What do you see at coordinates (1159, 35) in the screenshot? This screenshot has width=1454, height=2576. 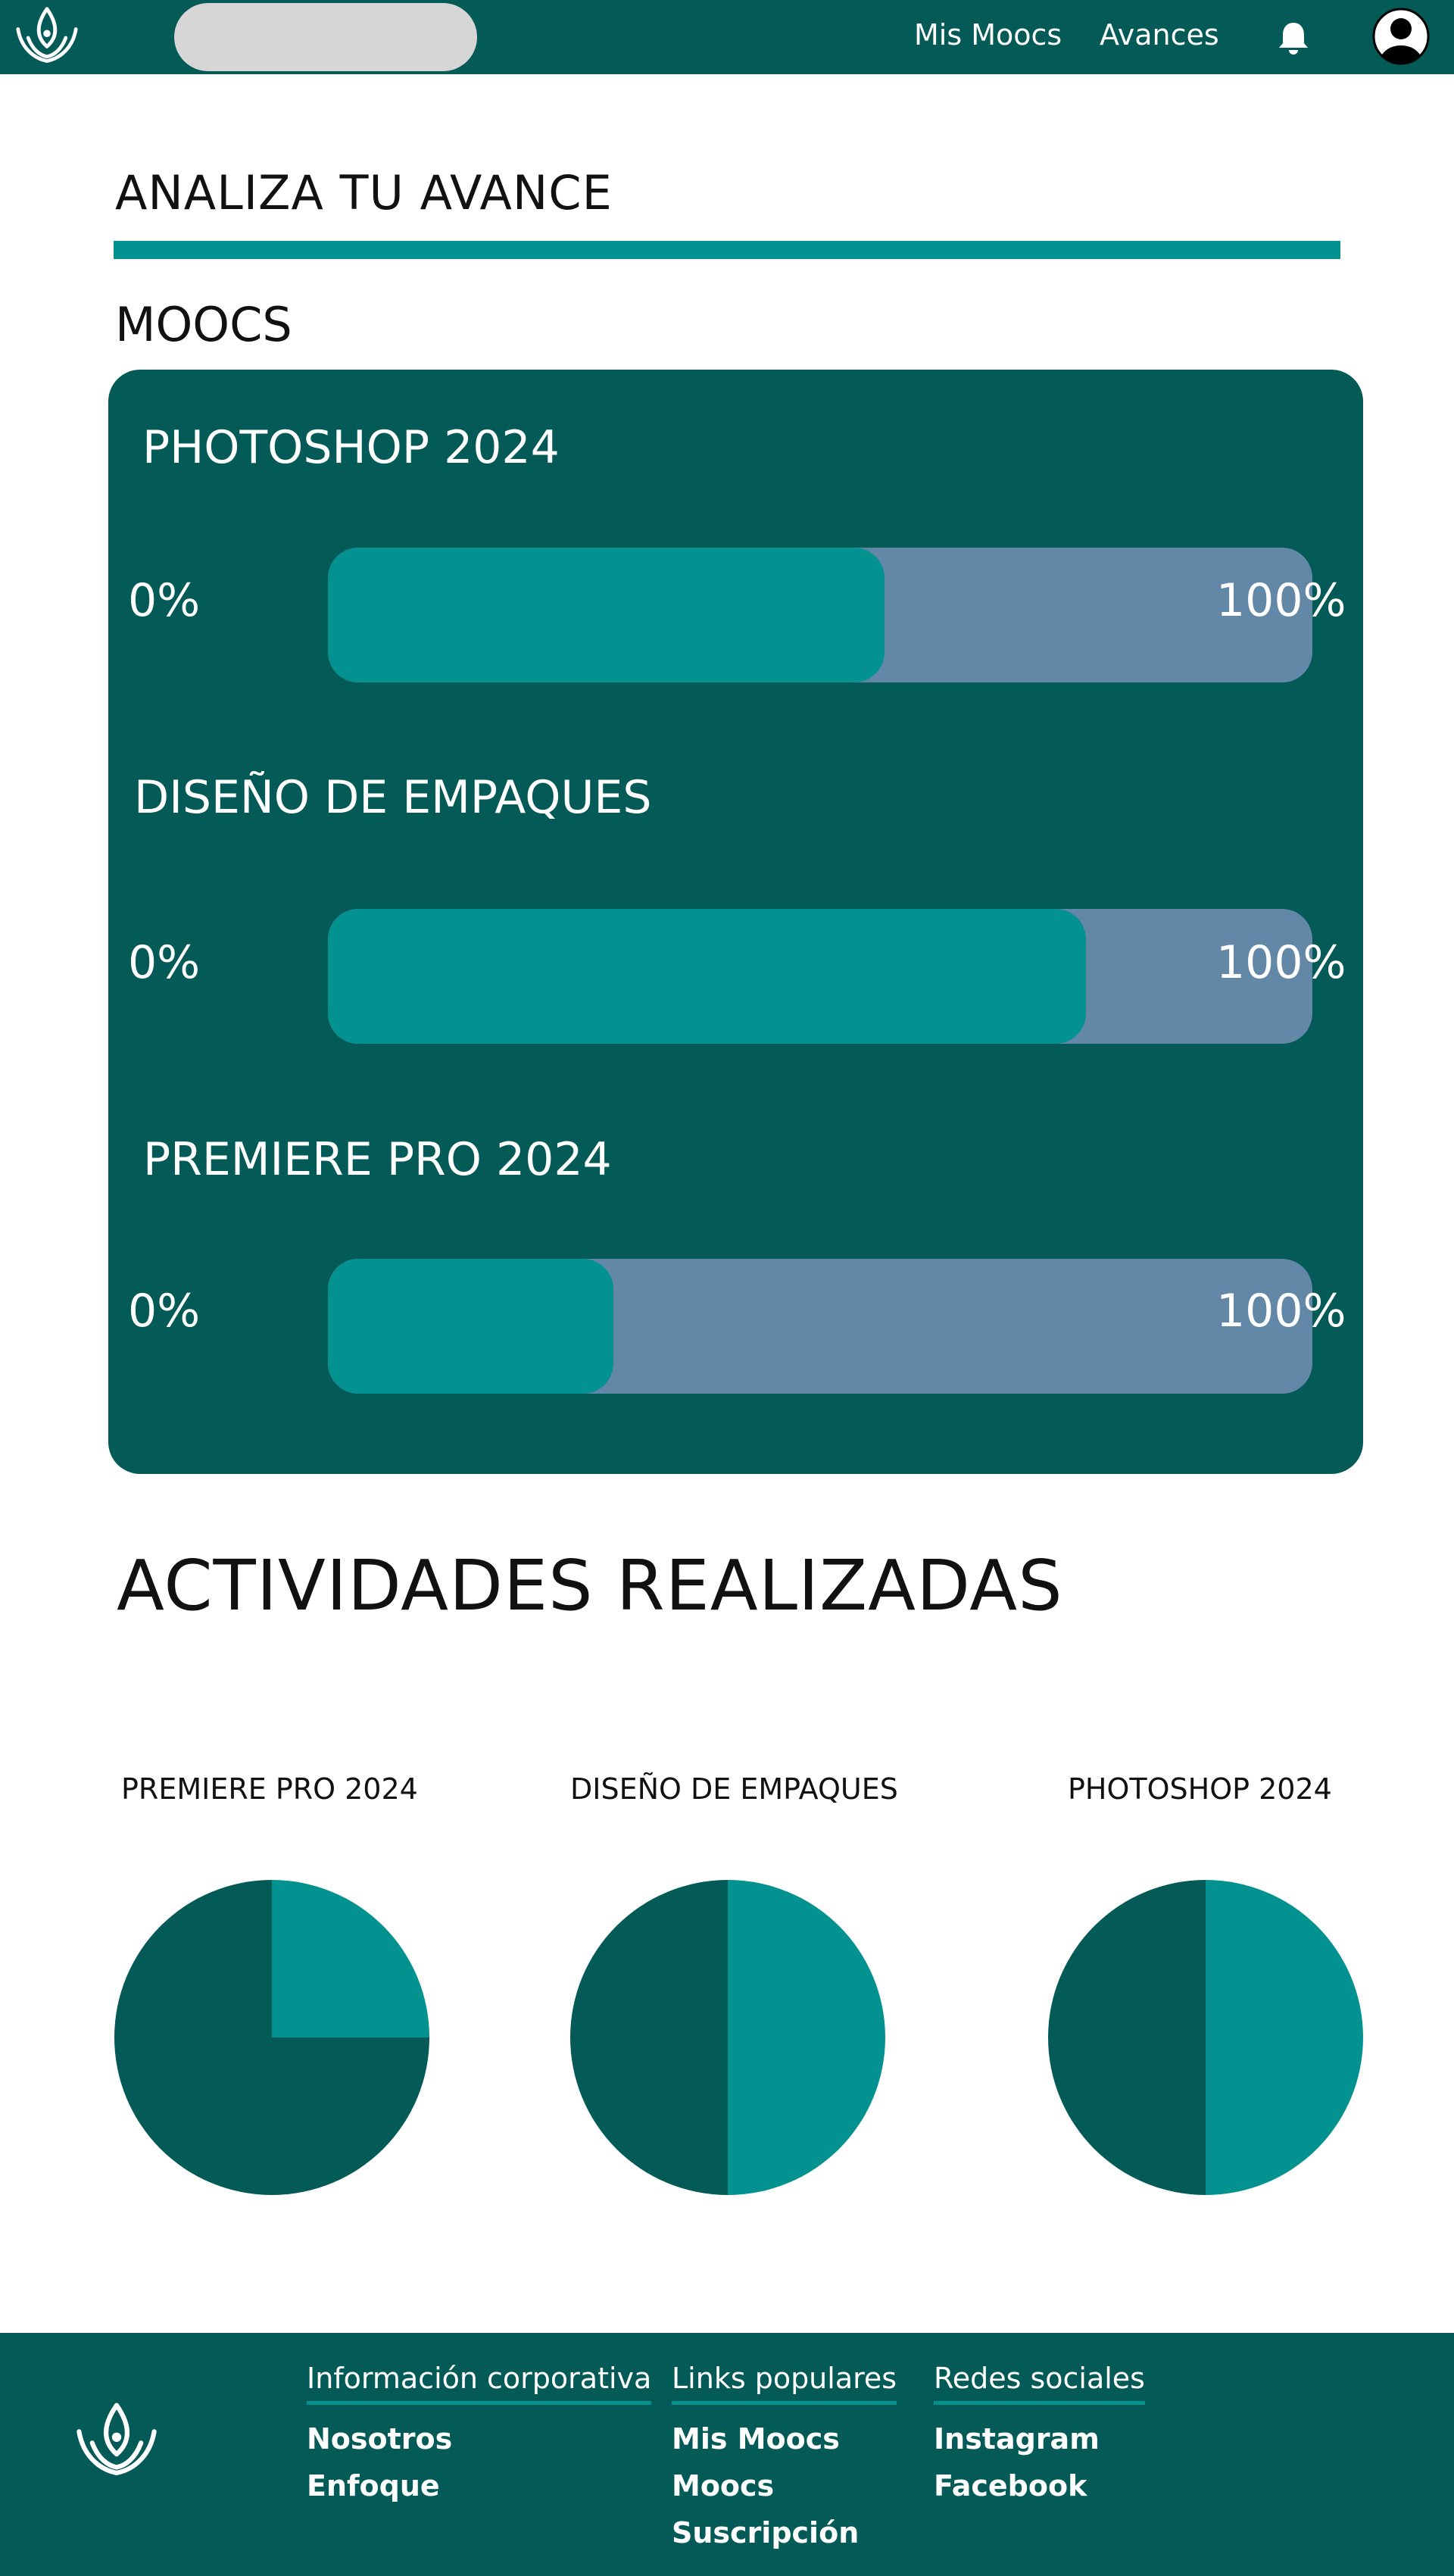 I see `nav-avances-link: Avances` at bounding box center [1159, 35].